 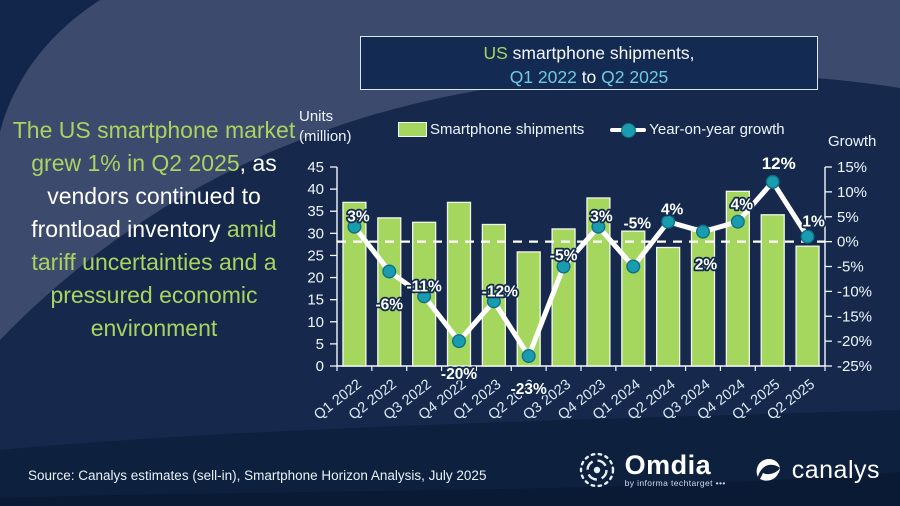 What do you see at coordinates (598, 282) in the screenshot?
I see `bar-q4-2023` at bounding box center [598, 282].